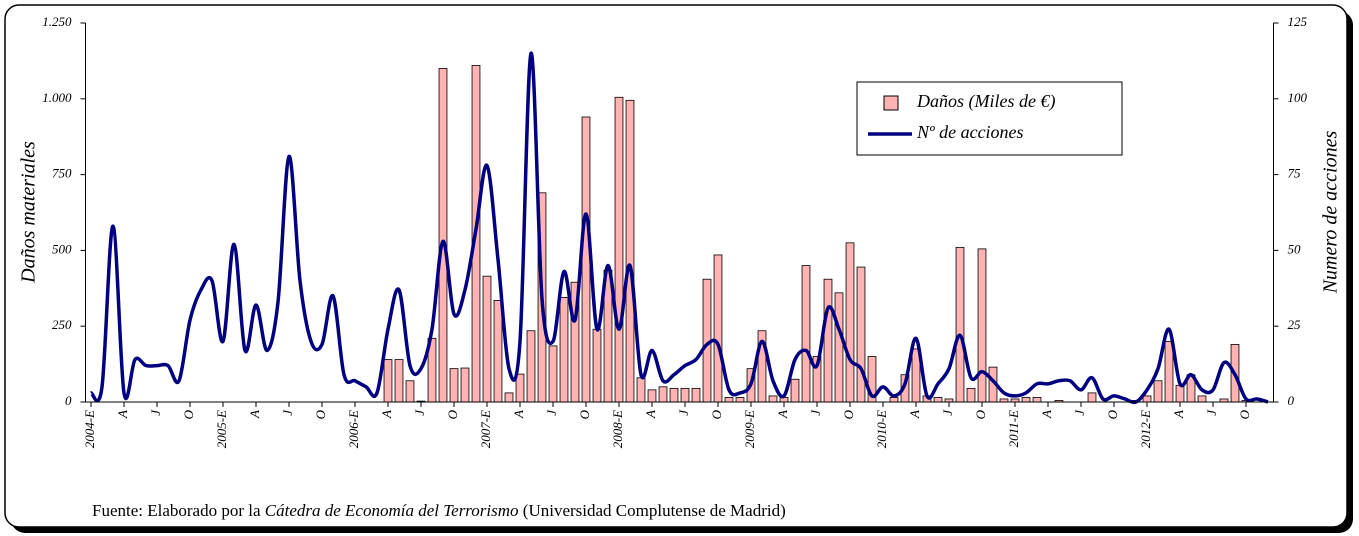  What do you see at coordinates (1298, 21) in the screenshot?
I see `y2-tick-label: 125` at bounding box center [1298, 21].